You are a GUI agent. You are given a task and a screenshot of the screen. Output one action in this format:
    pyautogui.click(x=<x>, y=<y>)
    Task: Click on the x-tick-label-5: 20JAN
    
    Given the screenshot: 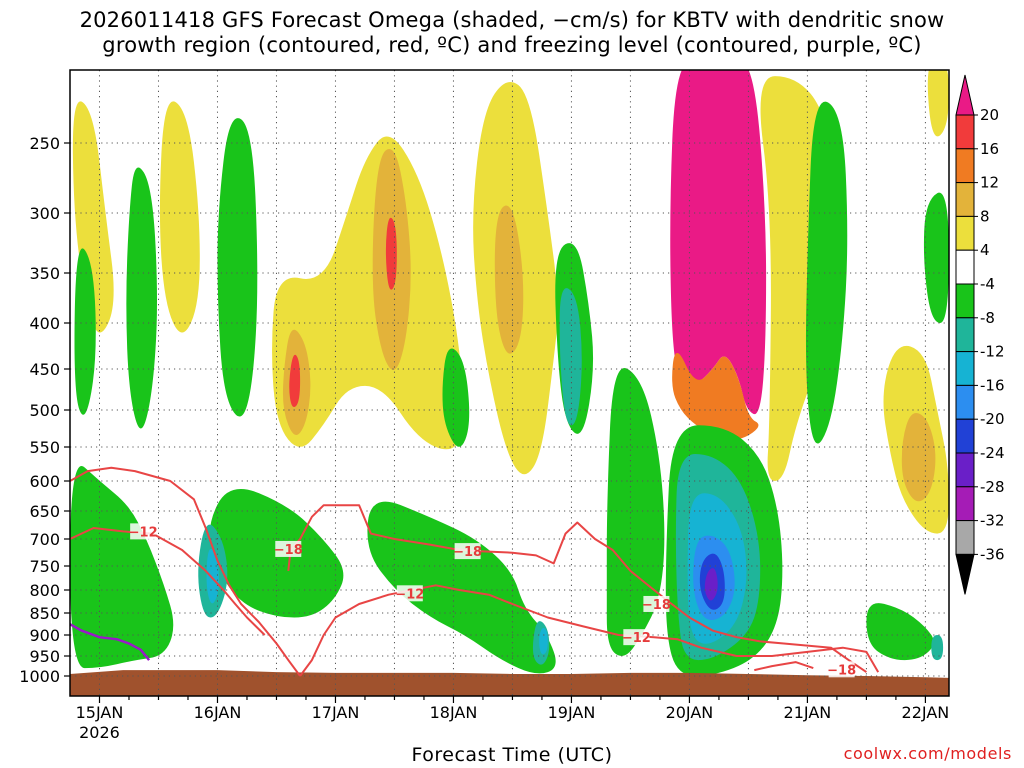 What is the action you would take?
    pyautogui.click(x=690, y=712)
    